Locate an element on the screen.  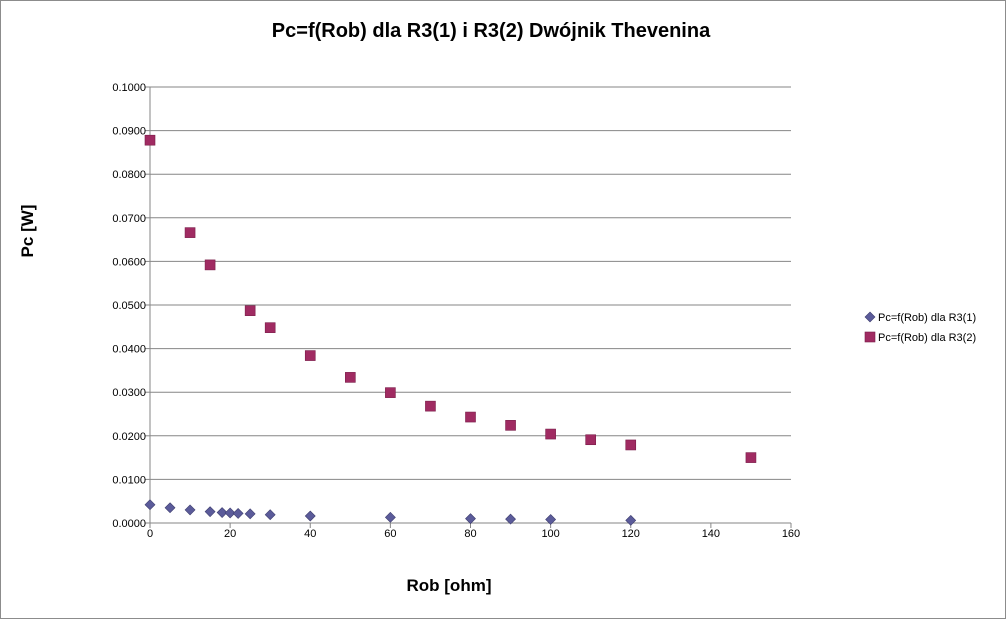
x-tick-label: 100 is located at coordinates (550, 534).